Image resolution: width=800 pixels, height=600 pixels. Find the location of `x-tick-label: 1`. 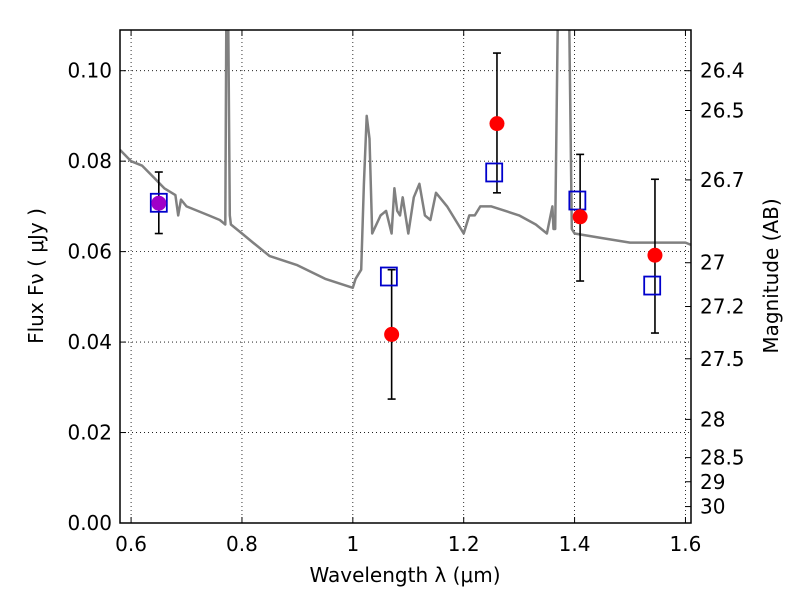

x-tick-label: 1 is located at coordinates (352, 544).